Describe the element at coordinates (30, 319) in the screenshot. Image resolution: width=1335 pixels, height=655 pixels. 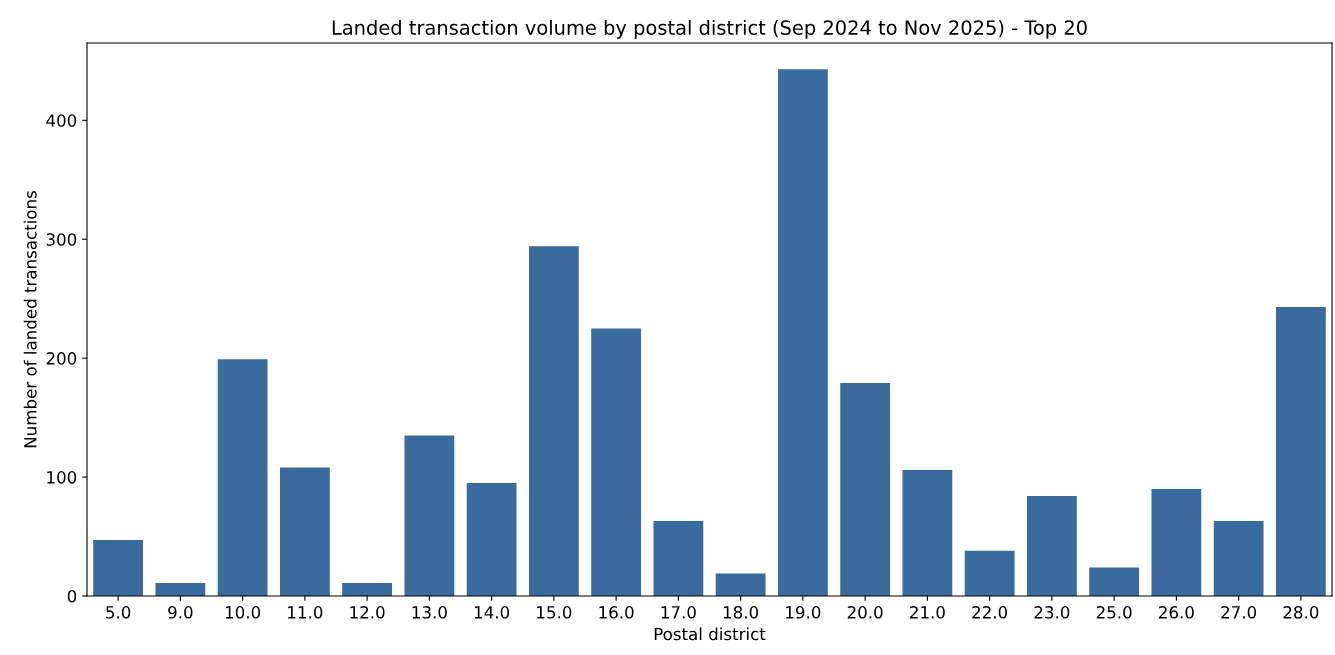
I see `y-axis-title: Number of landed transactions` at that location.